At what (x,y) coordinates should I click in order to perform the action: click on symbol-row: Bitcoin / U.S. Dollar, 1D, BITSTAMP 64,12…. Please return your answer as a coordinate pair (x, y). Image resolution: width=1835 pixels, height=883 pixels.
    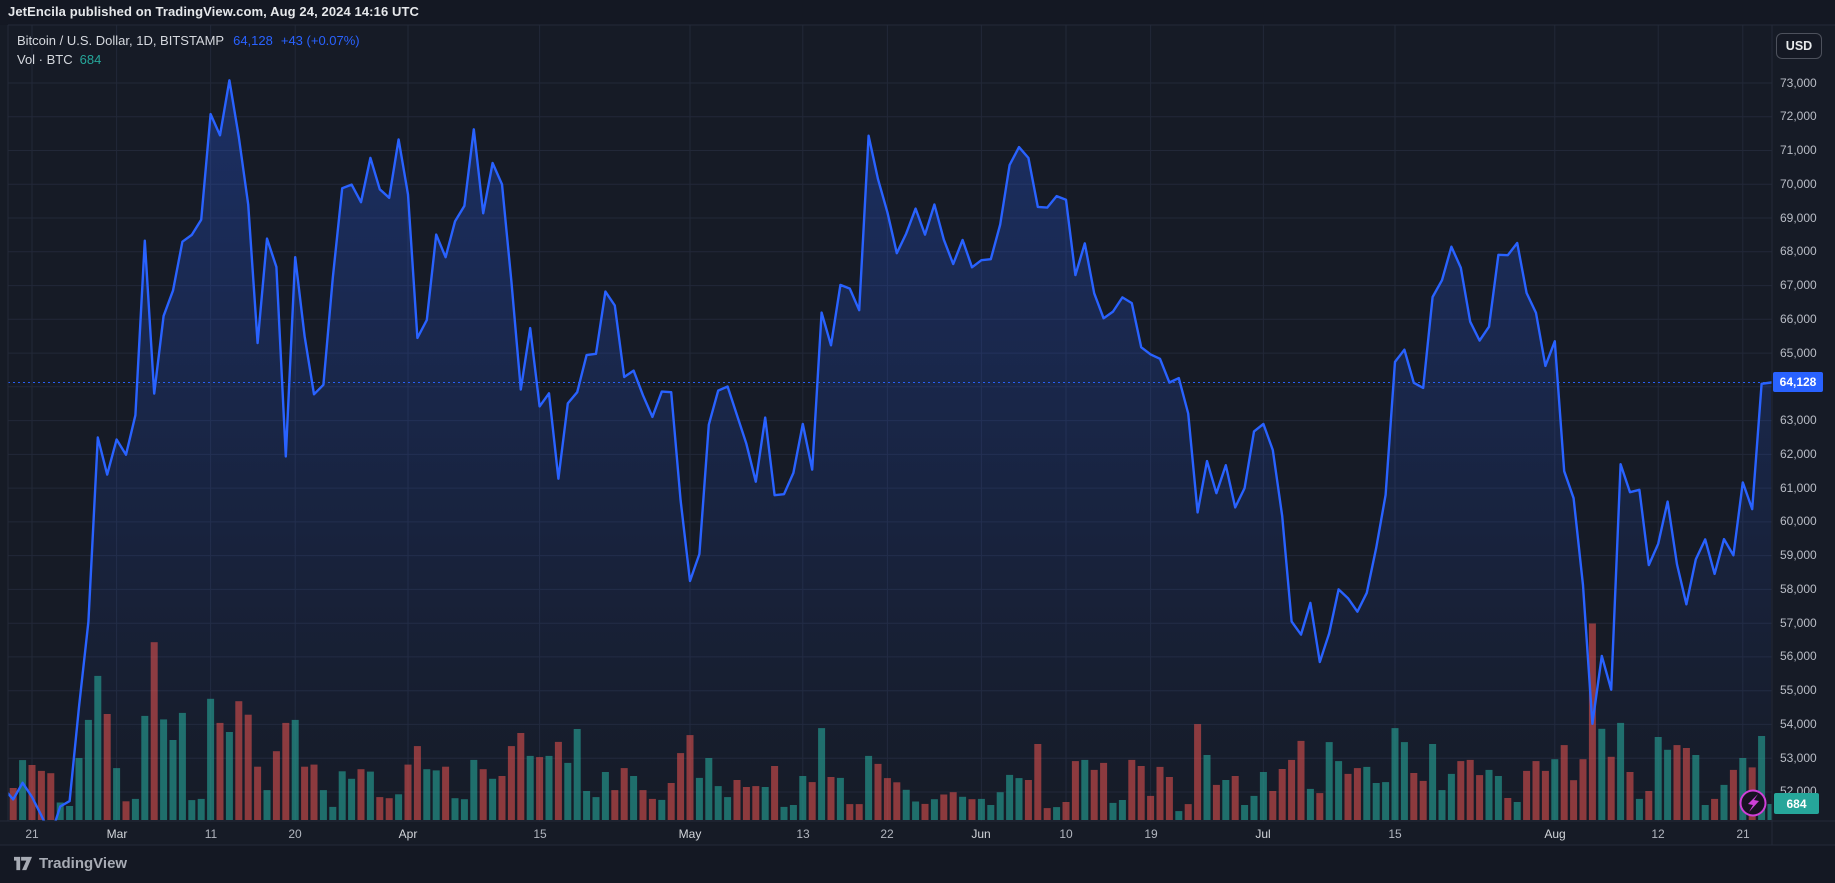
    Looking at the image, I should click on (188, 40).